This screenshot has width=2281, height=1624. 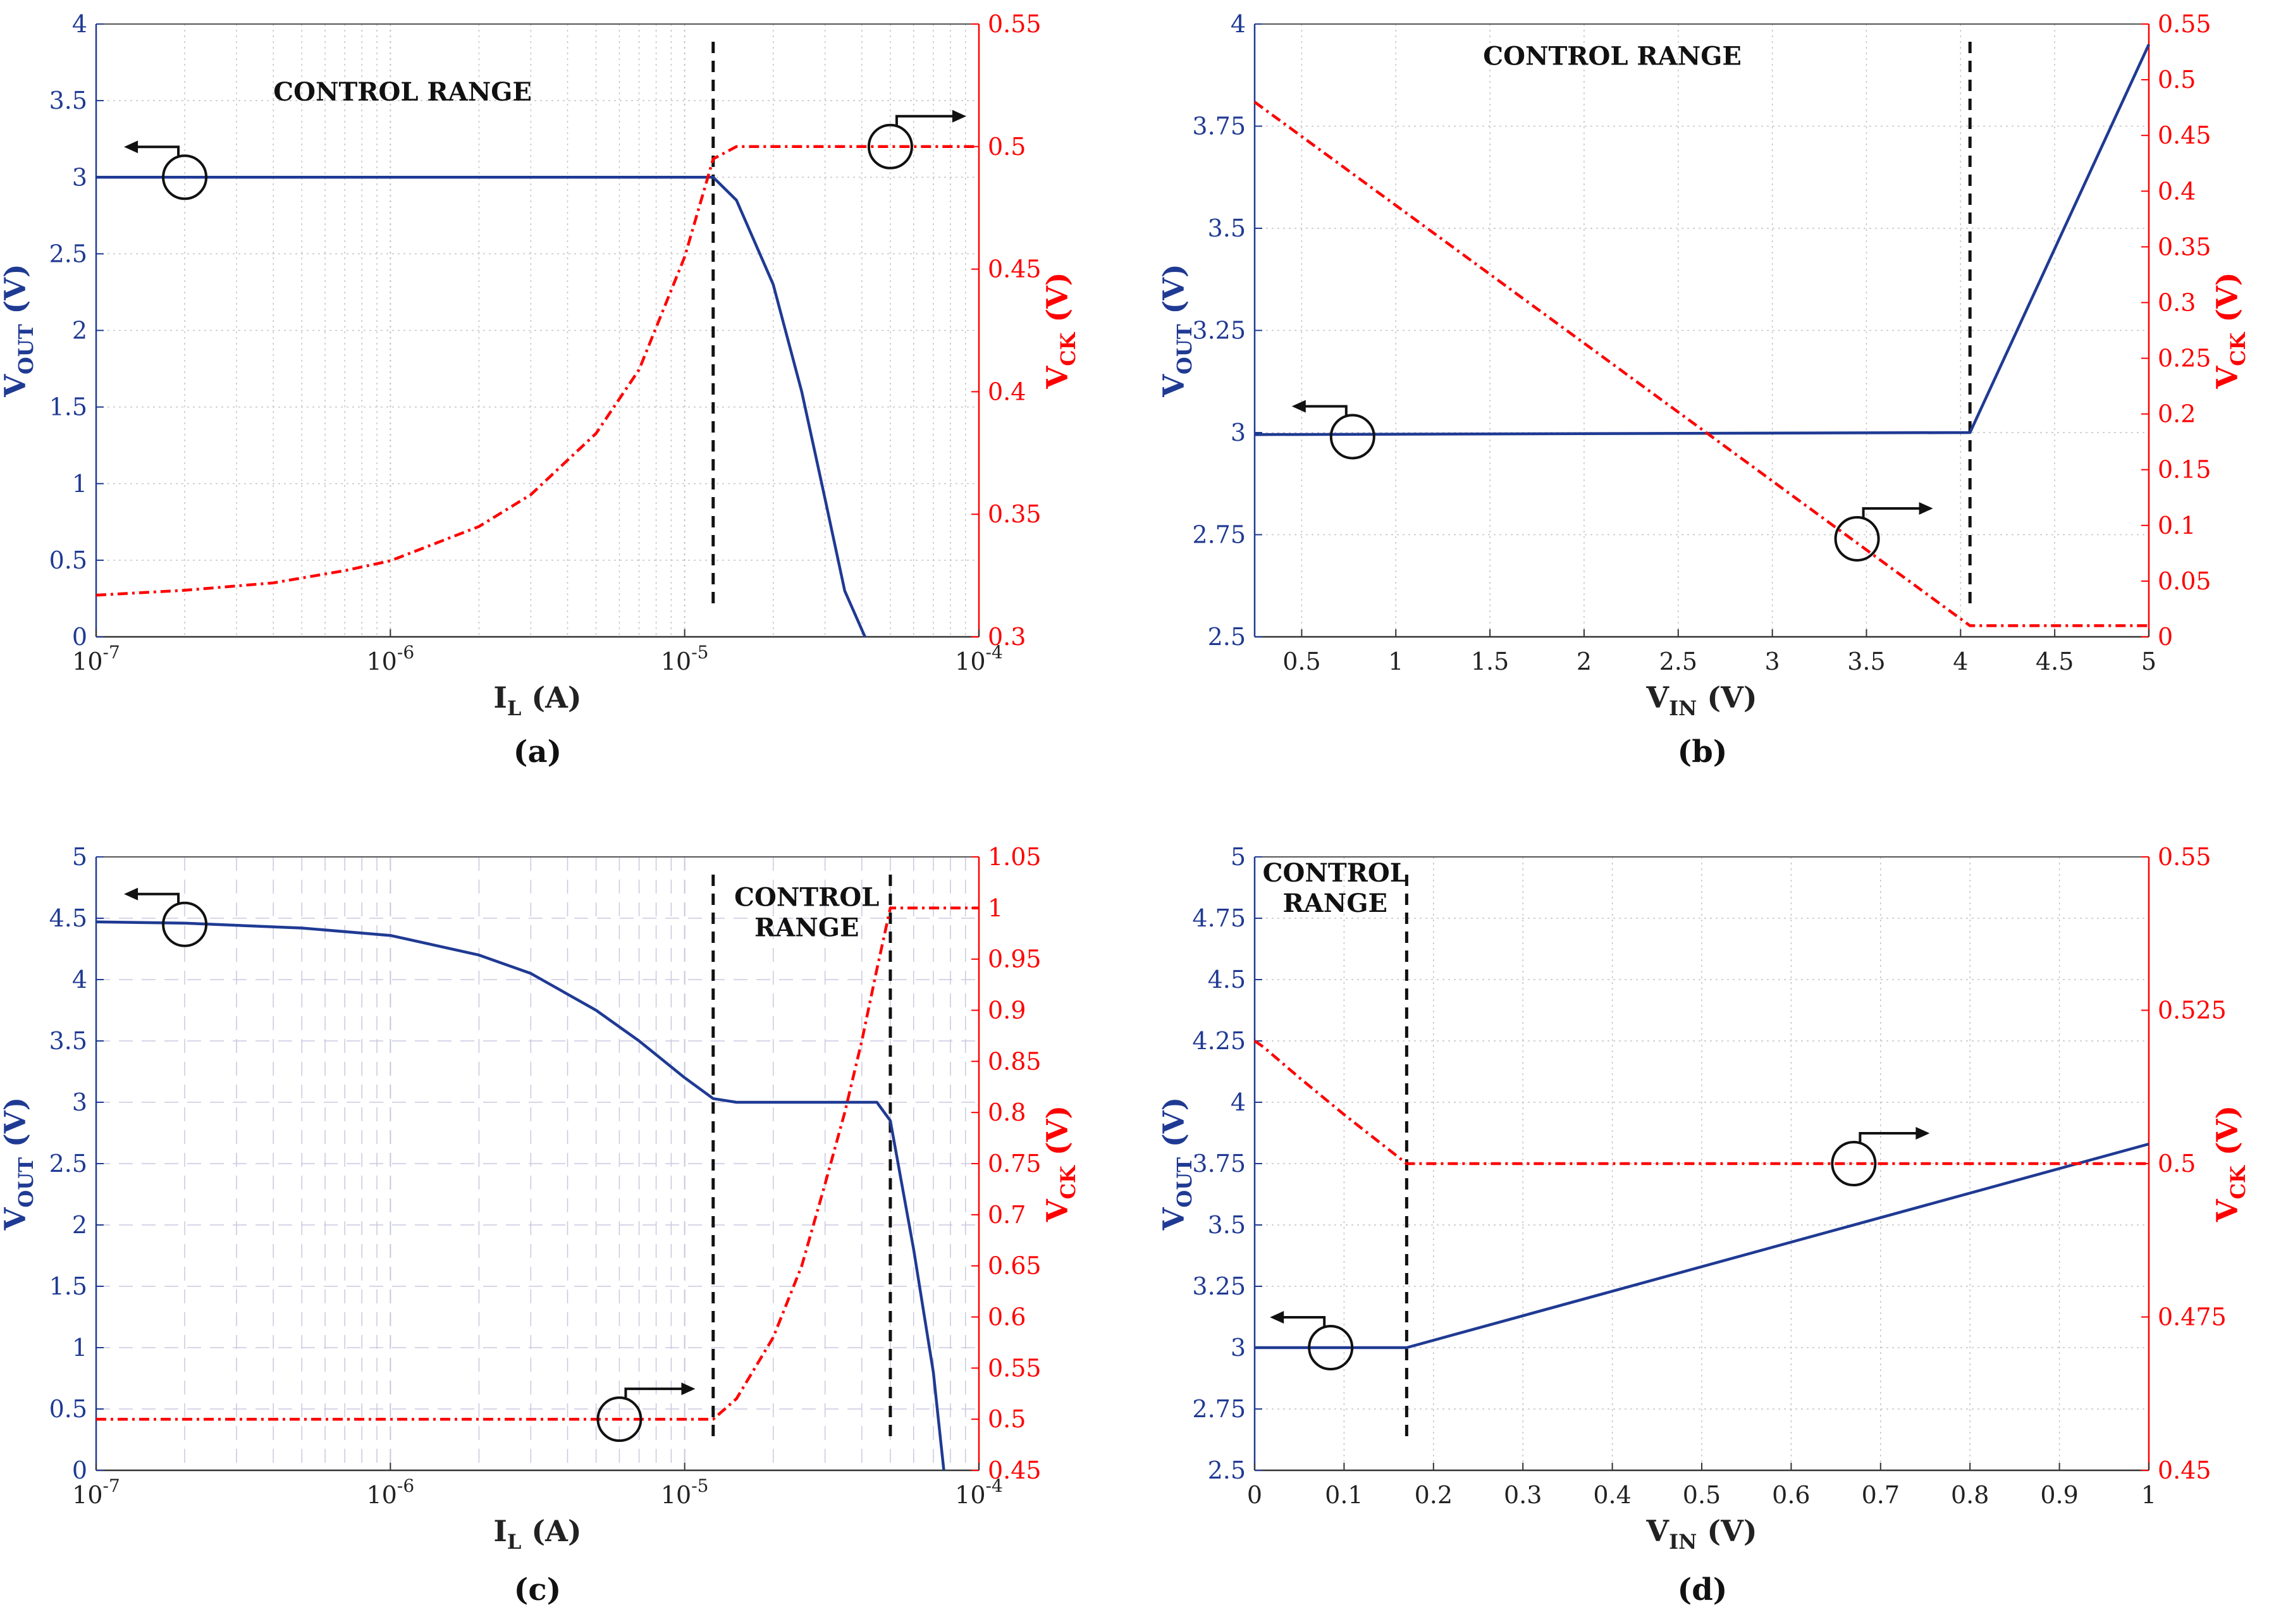 What do you see at coordinates (1772, 661) in the screenshot?
I see `x-tick-label: 3` at bounding box center [1772, 661].